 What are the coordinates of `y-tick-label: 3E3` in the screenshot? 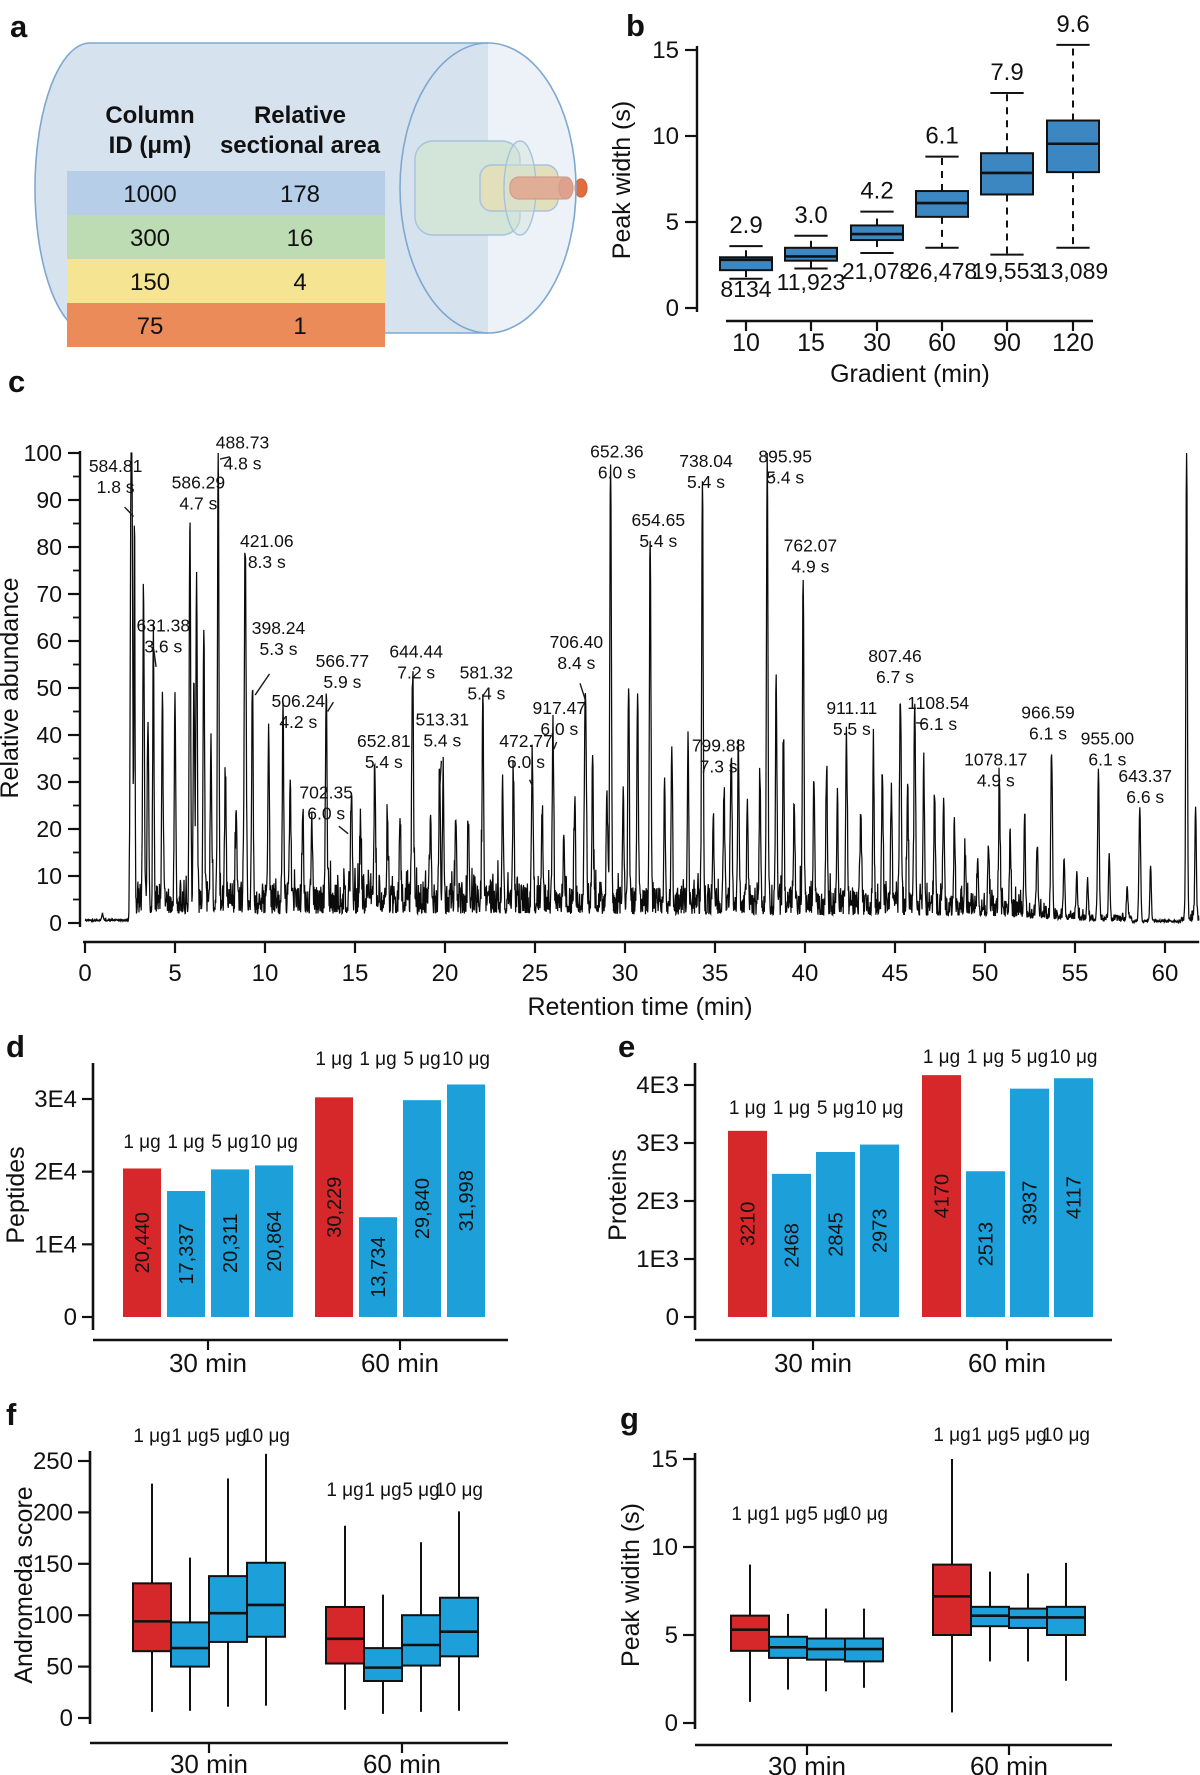 It's located at (657, 1143).